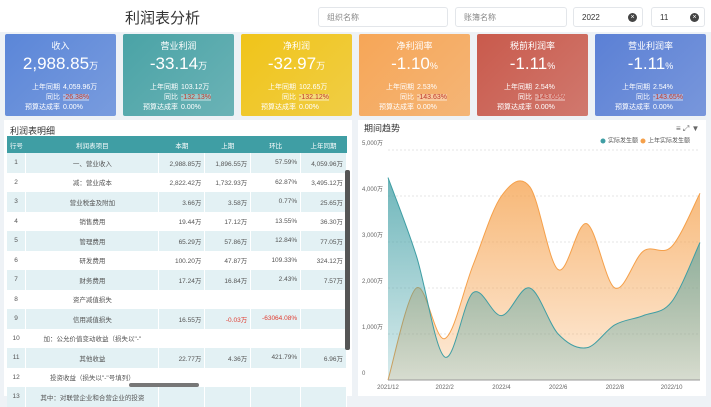 The width and height of the screenshot is (711, 407). I want to click on table-cell: 7.57万, so click(323, 280).